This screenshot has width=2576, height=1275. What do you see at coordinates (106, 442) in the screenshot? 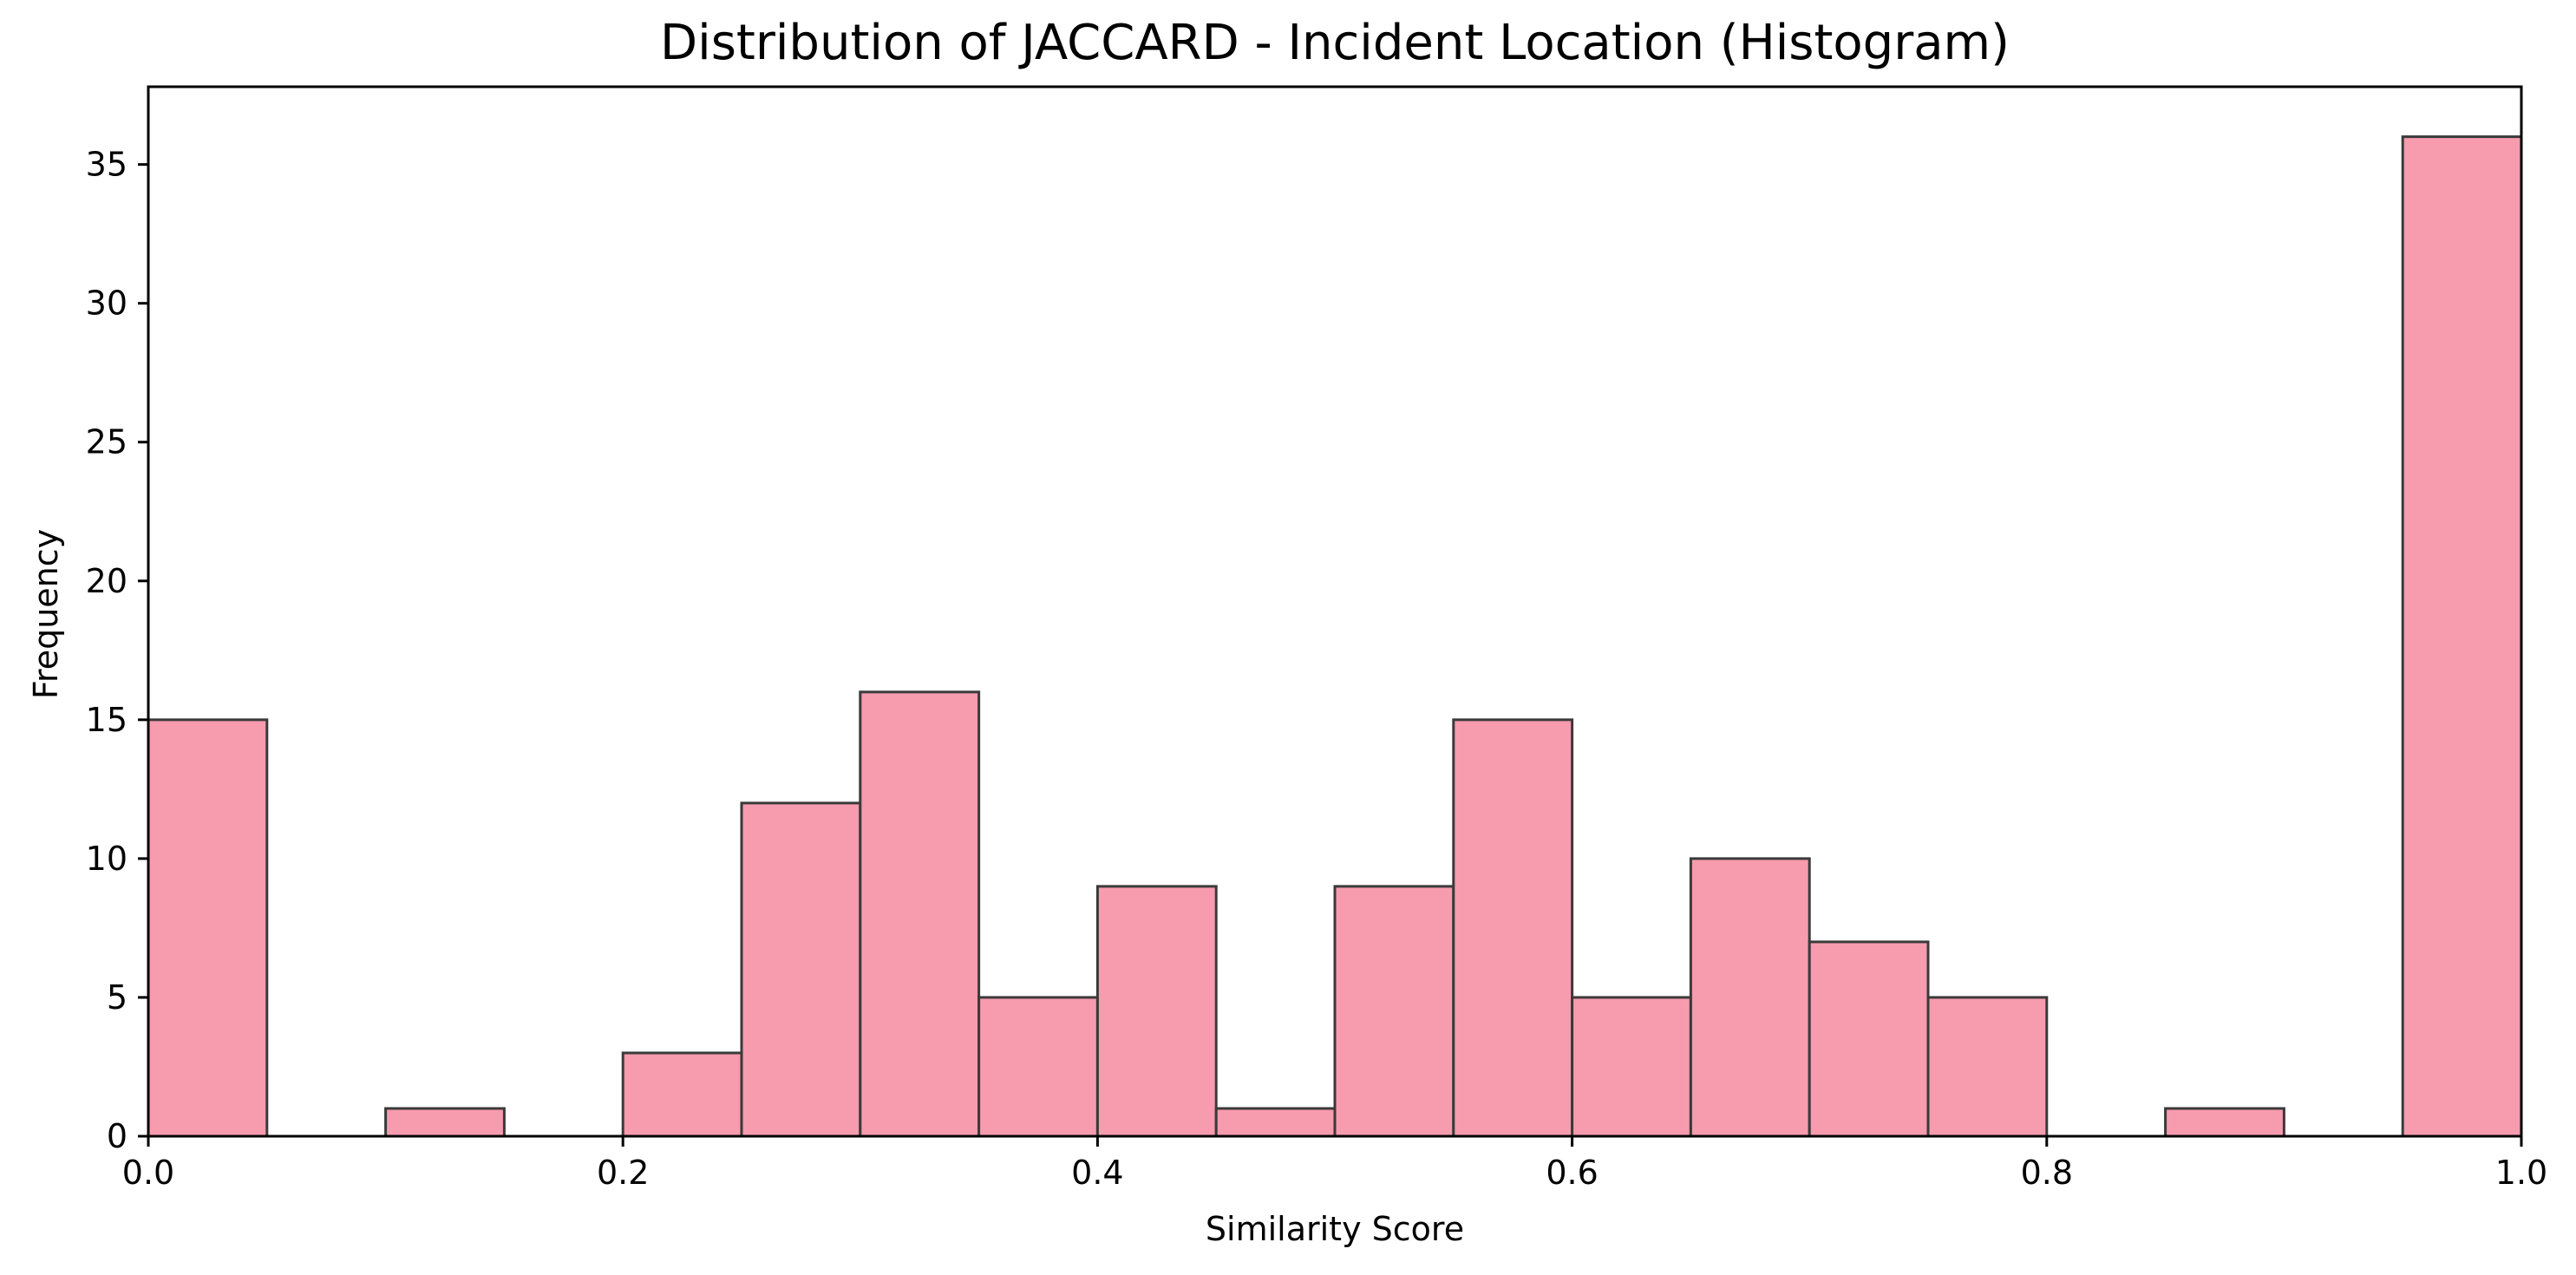
I see `y-tick-label: 25` at bounding box center [106, 442].